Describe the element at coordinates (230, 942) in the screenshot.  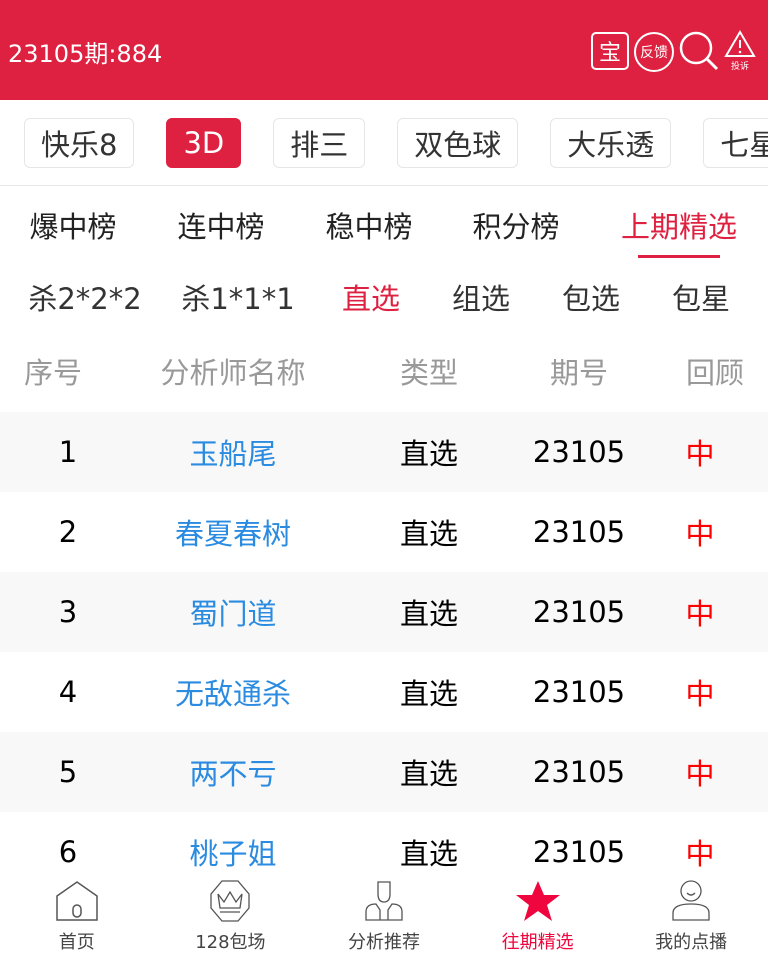
I see `nav-label: 128包场` at that location.